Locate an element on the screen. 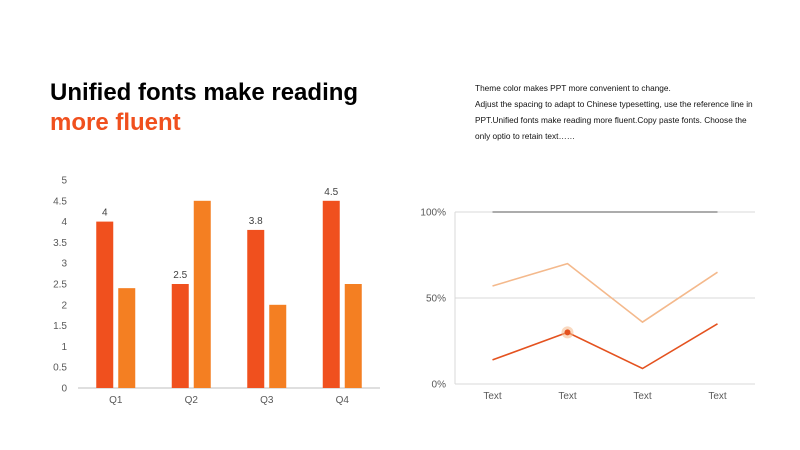  y-tick-label: 0 is located at coordinates (64, 389).